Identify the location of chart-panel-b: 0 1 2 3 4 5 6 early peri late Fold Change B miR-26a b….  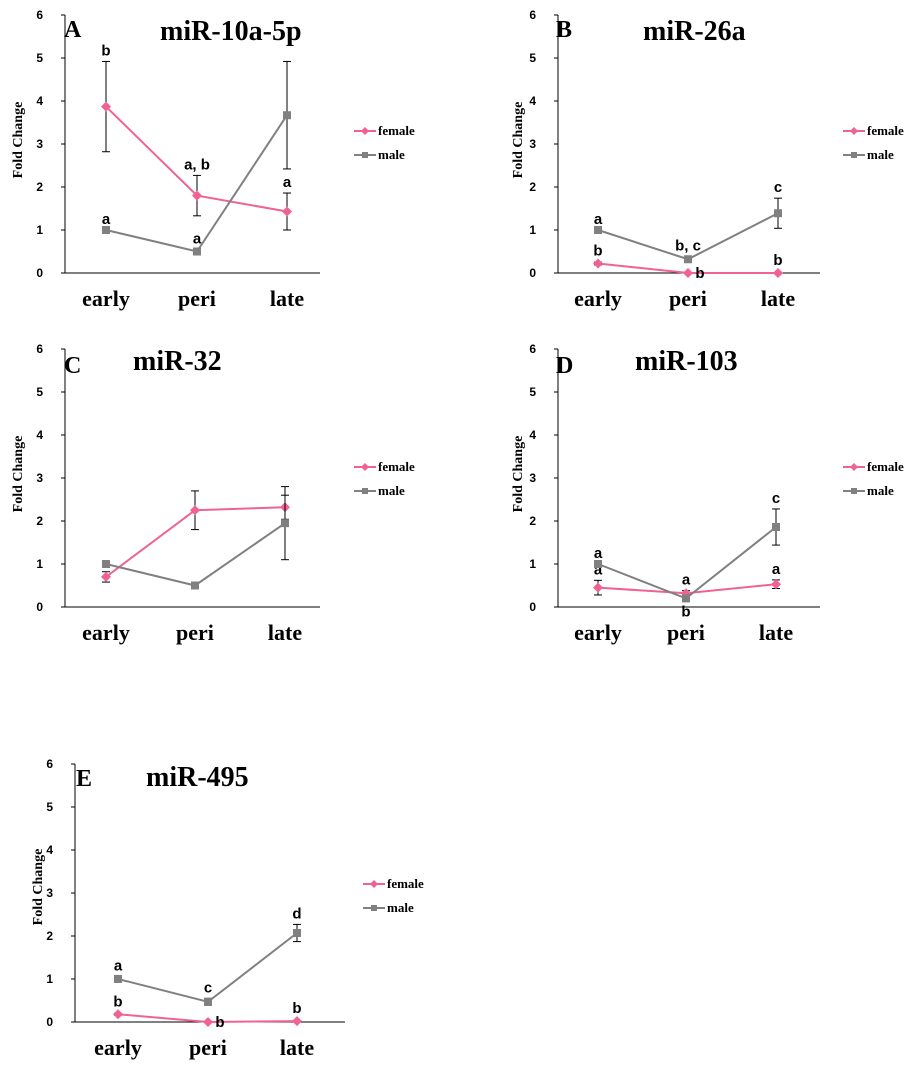
(707, 159).